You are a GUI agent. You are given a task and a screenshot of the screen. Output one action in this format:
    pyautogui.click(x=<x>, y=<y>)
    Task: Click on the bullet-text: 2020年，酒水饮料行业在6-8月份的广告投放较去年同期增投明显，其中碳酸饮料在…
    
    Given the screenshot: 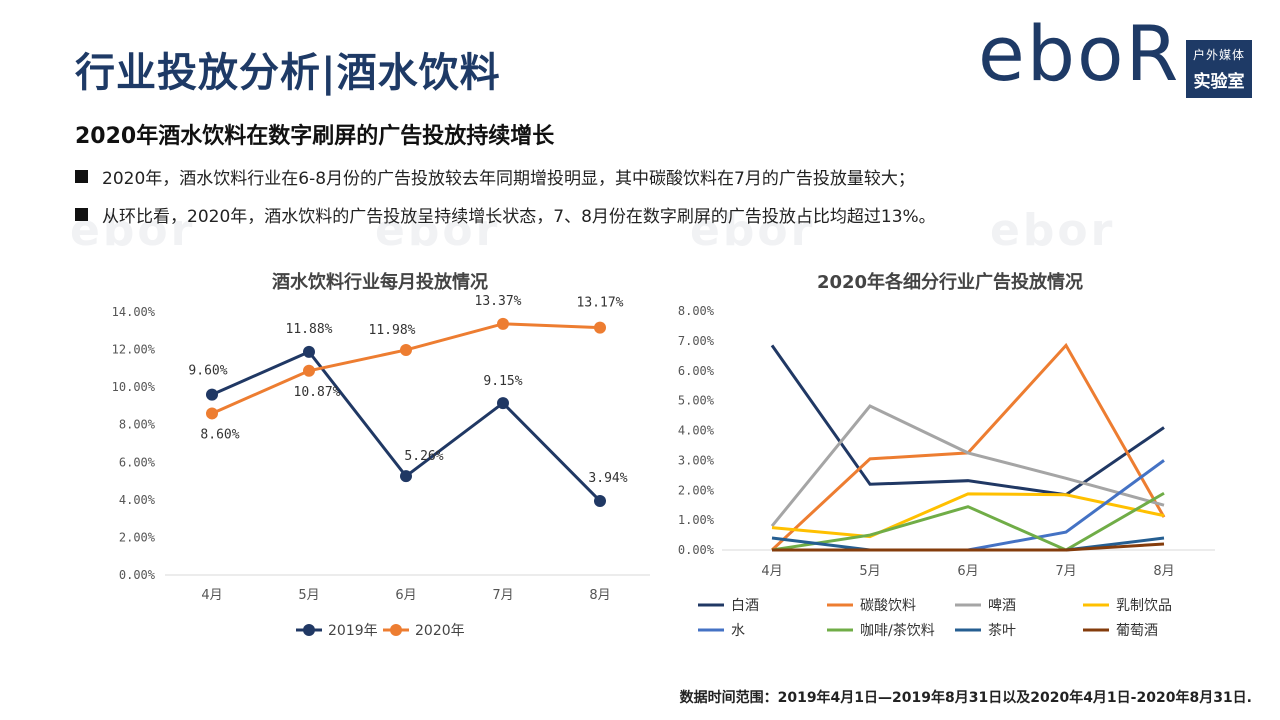 What is the action you would take?
    pyautogui.click(x=508, y=179)
    